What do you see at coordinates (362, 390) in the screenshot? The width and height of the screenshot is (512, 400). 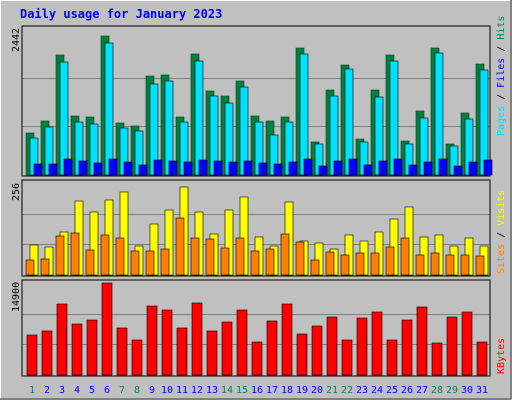 I see `x-label-23: 23` at bounding box center [362, 390].